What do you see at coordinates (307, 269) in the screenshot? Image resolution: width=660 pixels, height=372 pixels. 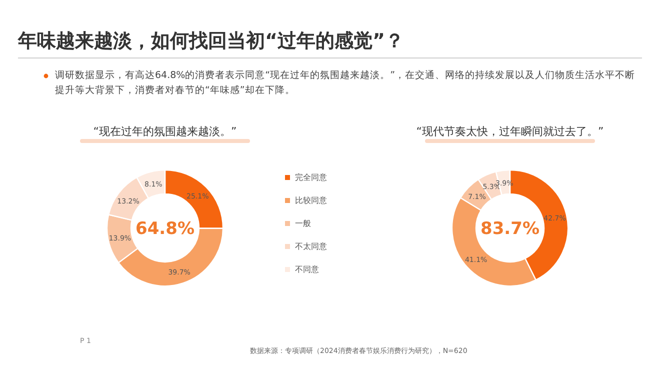 I see `legend-label: 不同意` at bounding box center [307, 269].